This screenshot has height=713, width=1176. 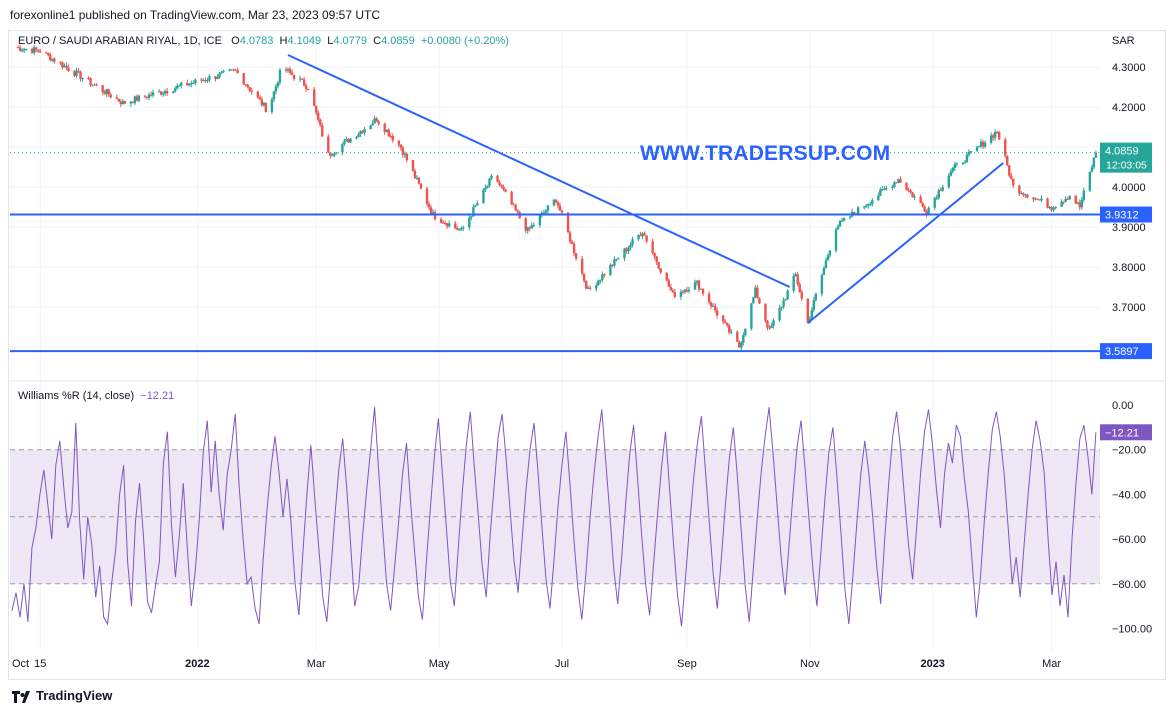 I want to click on change-value: +0.0080 (+0.20%), so click(x=464, y=41).